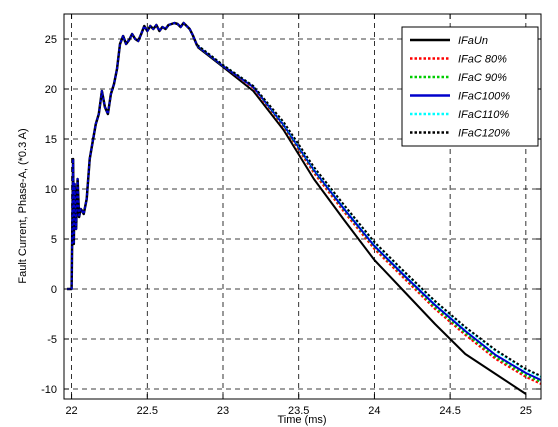  I want to click on x-tick-label: 23.5, so click(298, 411).